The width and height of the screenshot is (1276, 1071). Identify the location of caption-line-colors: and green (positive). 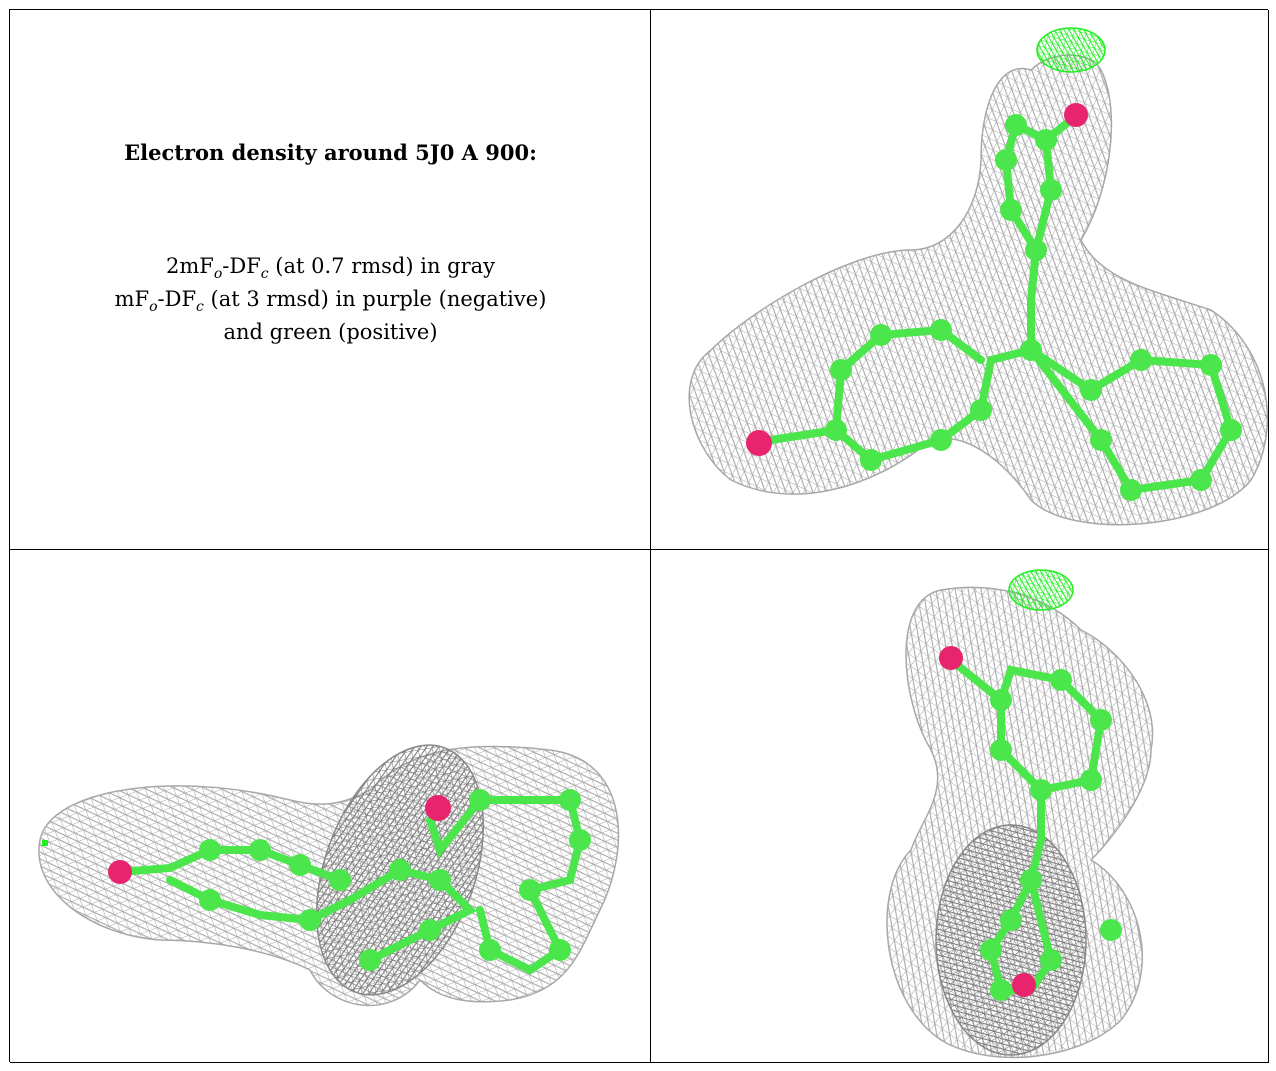
(330, 332).